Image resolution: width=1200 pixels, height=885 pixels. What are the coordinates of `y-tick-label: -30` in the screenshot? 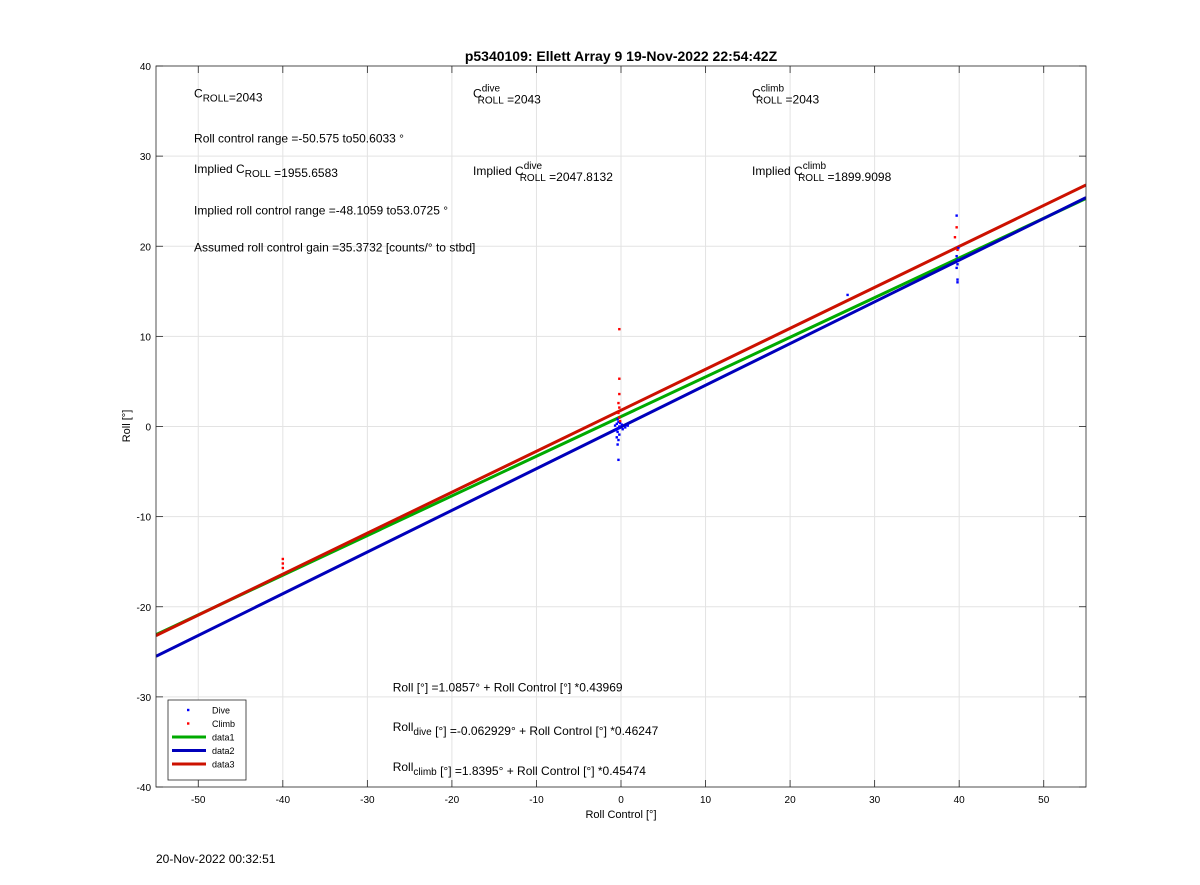 It's located at (144, 698).